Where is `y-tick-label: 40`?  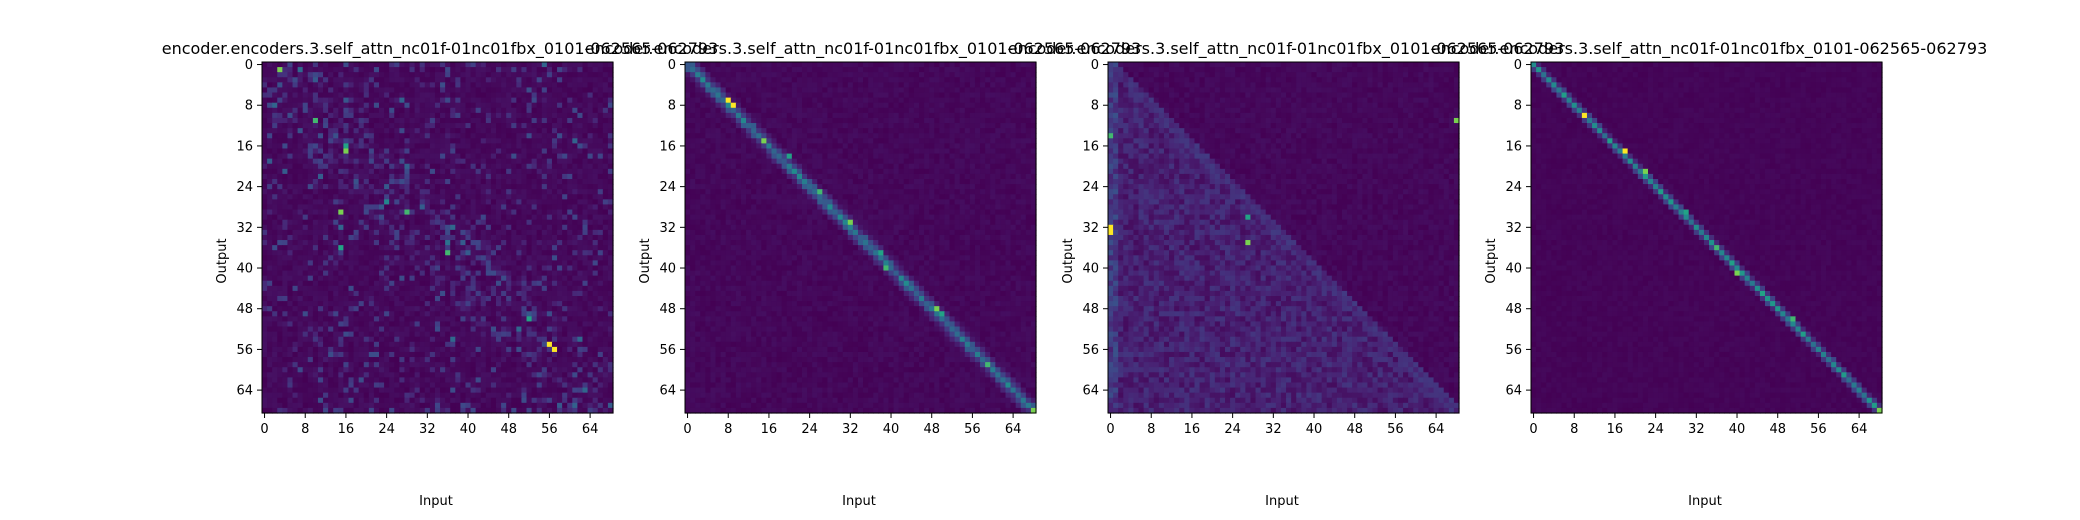
y-tick-label: 40 is located at coordinates (244, 269).